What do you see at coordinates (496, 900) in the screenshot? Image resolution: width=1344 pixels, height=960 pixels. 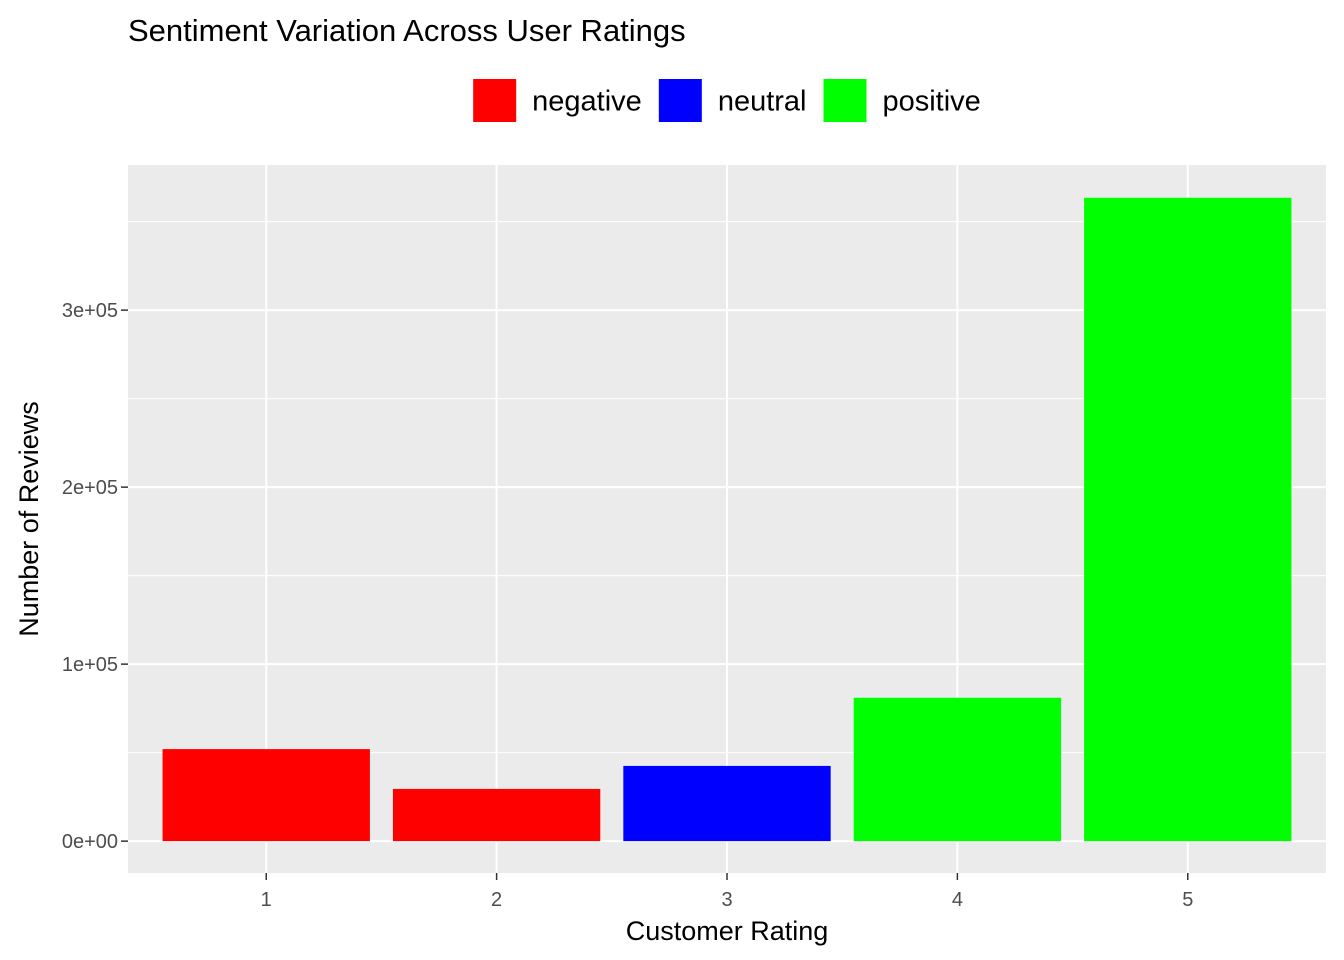 I see `x-tick-label: 2` at bounding box center [496, 900].